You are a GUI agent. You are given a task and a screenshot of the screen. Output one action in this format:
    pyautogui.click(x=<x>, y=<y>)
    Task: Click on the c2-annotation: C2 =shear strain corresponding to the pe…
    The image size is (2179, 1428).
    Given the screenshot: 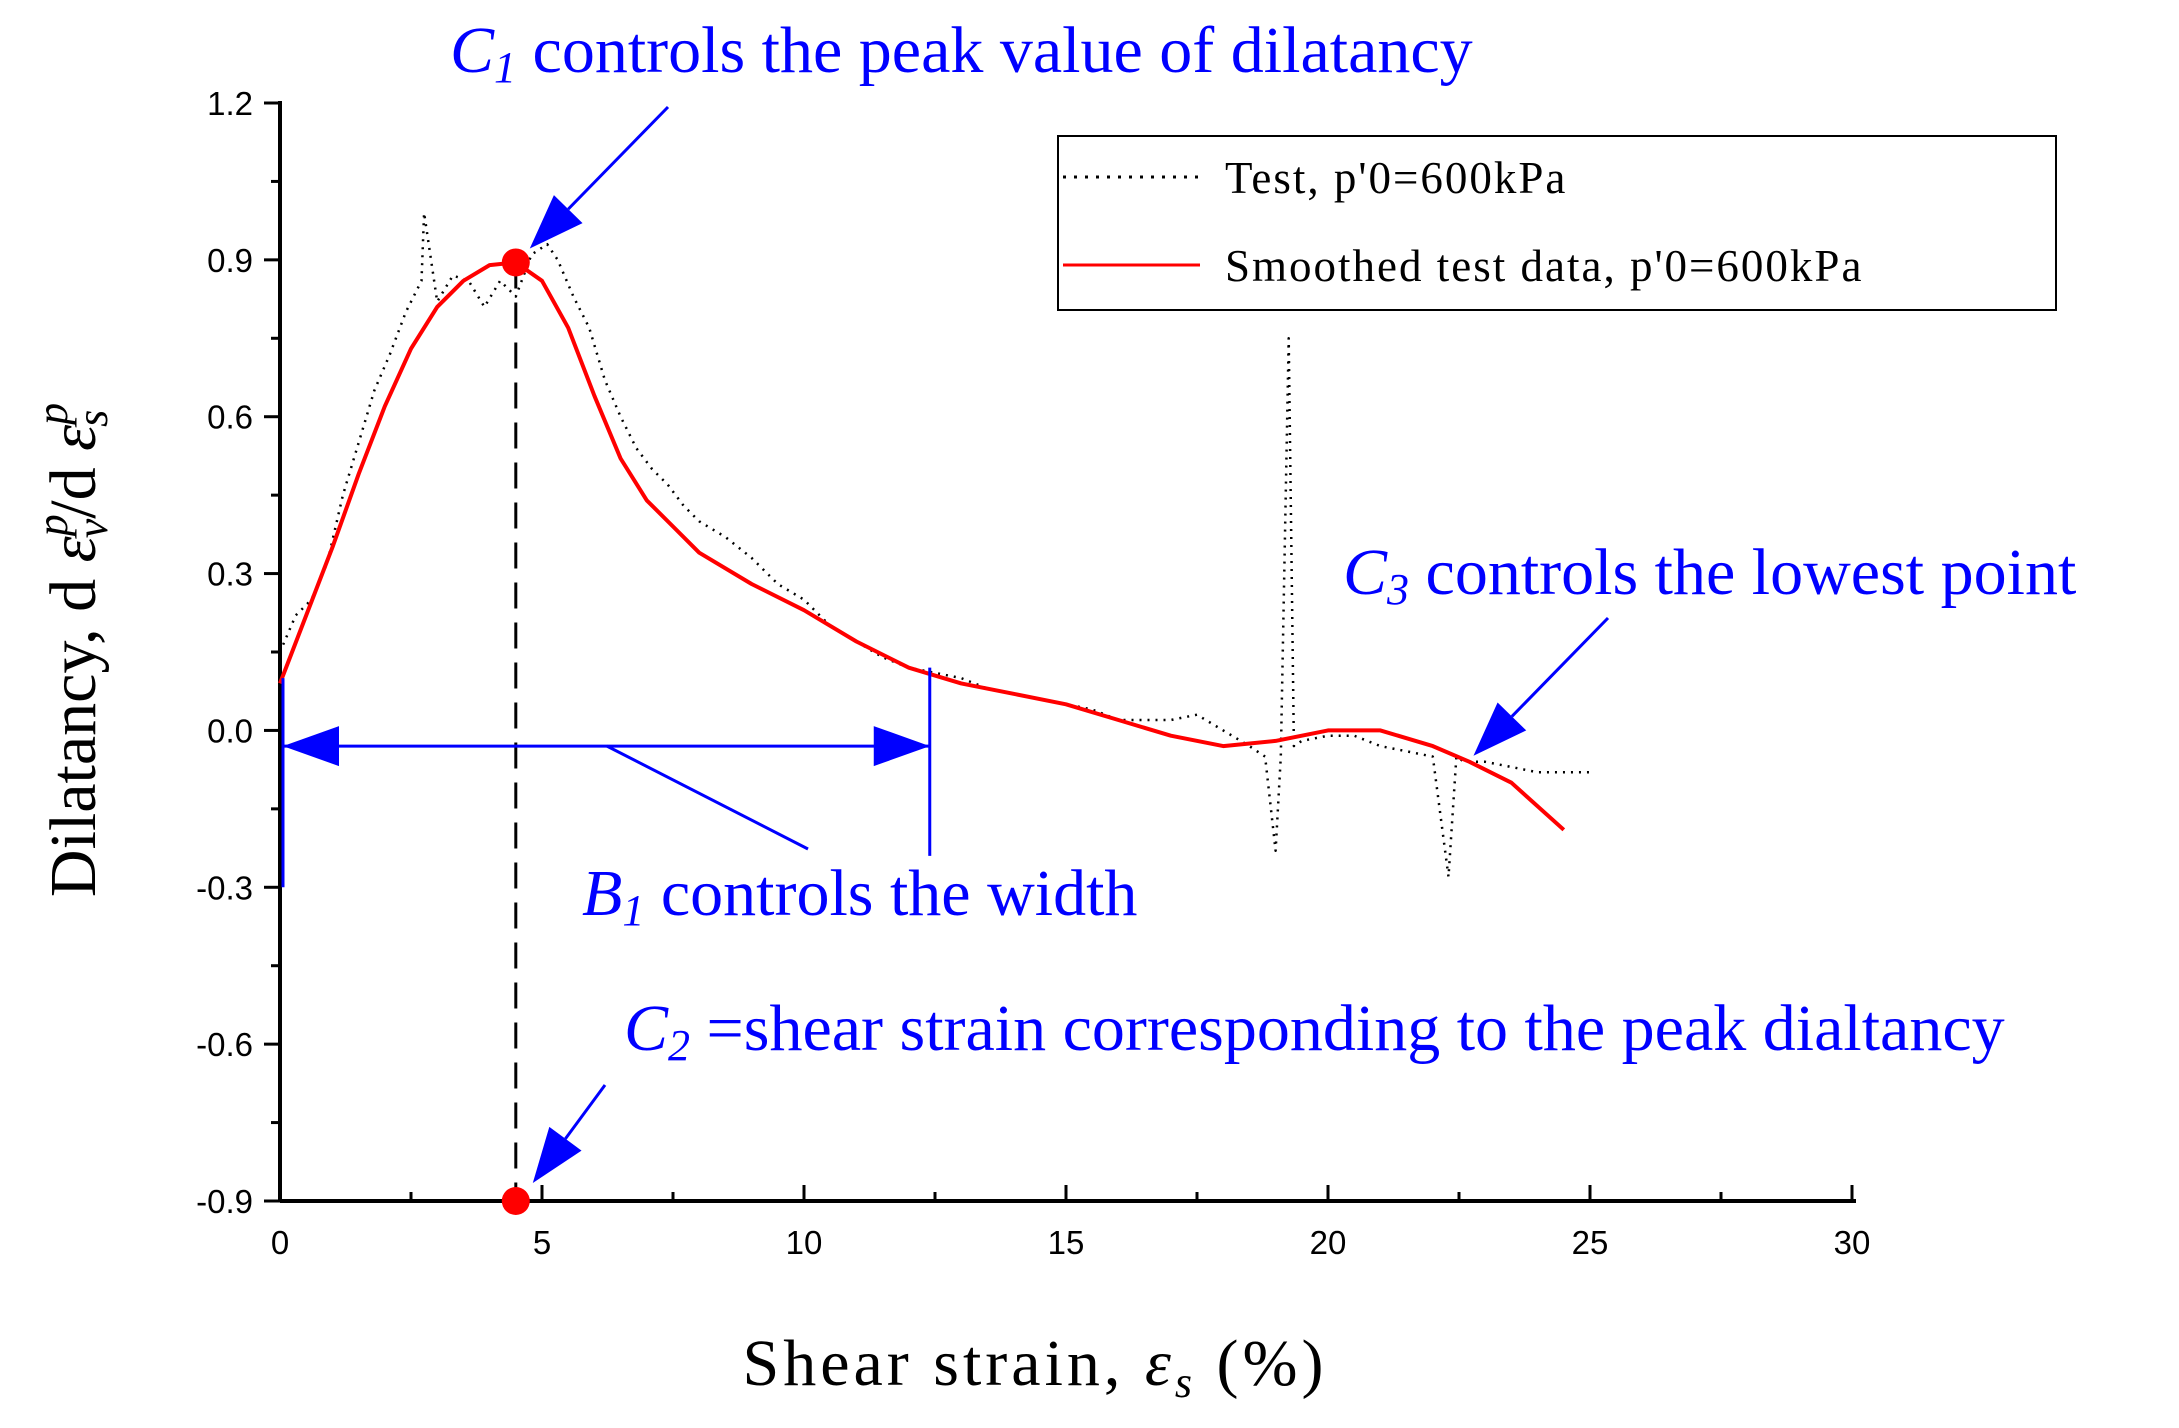 What is the action you would take?
    pyautogui.click(x=1314, y=1031)
    